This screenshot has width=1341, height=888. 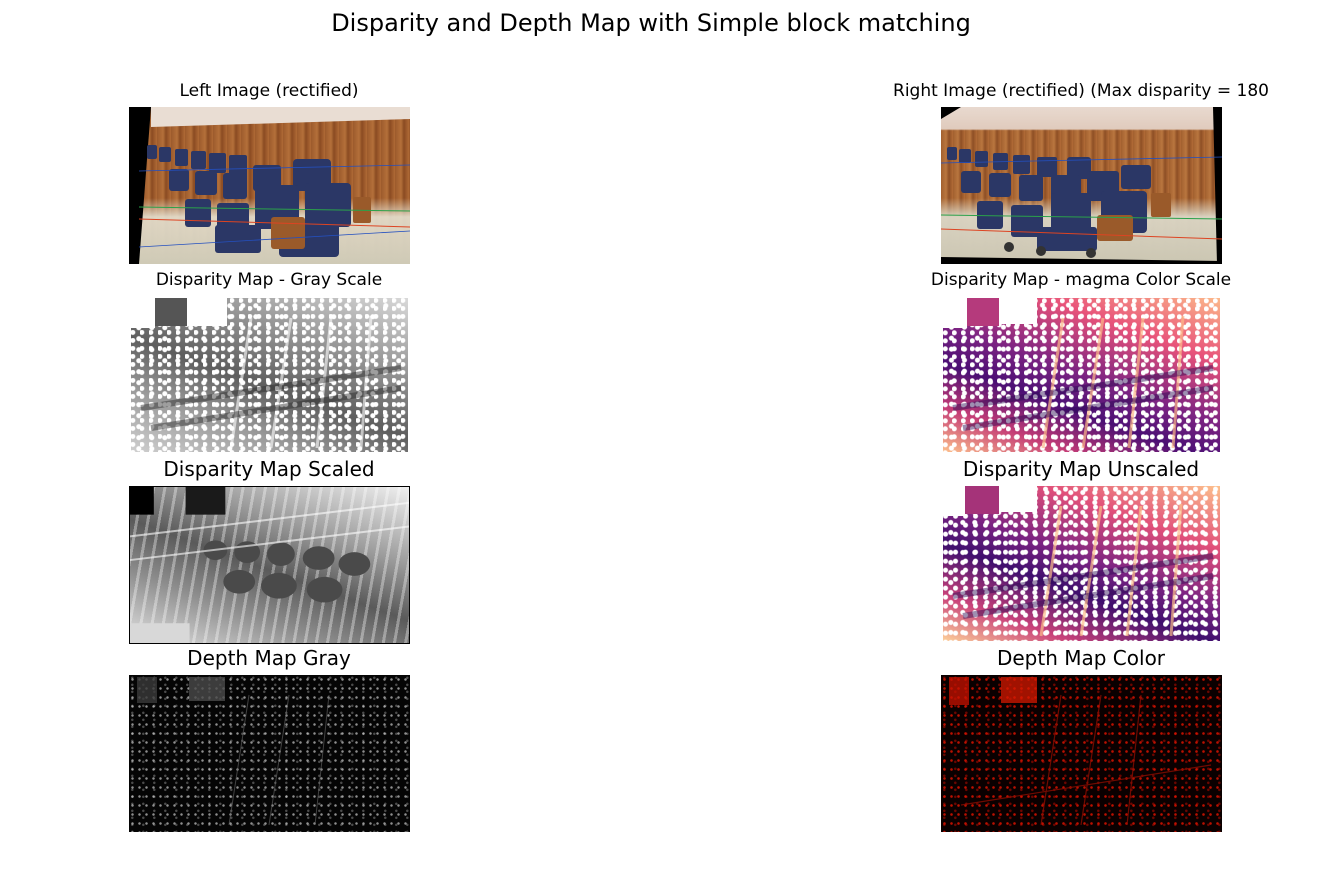 I want to click on disparity-map-scaled, so click(x=269, y=565).